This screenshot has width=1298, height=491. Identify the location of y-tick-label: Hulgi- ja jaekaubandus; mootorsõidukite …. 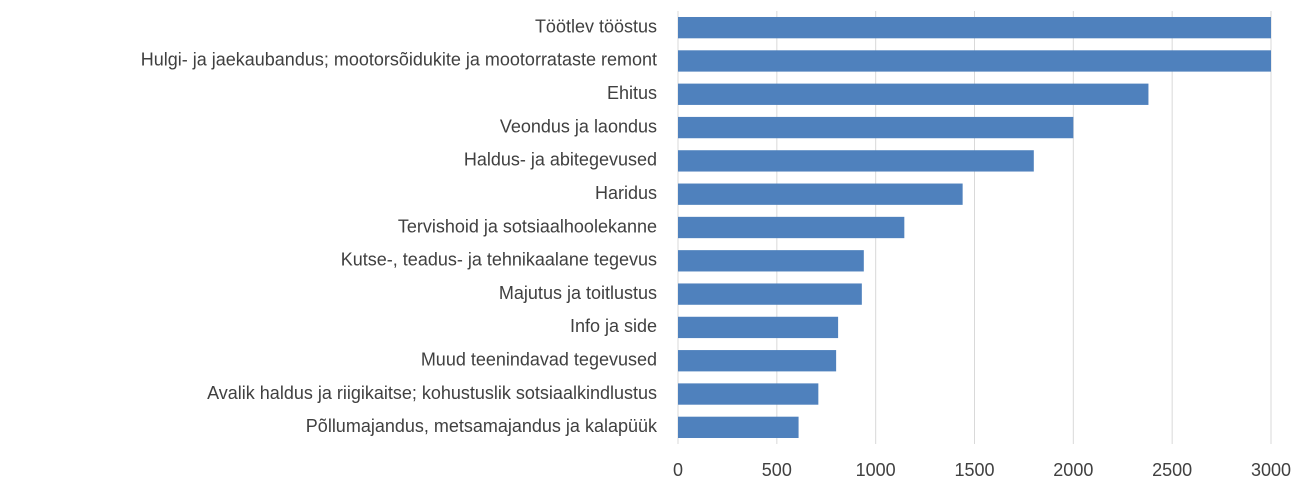
(399, 60).